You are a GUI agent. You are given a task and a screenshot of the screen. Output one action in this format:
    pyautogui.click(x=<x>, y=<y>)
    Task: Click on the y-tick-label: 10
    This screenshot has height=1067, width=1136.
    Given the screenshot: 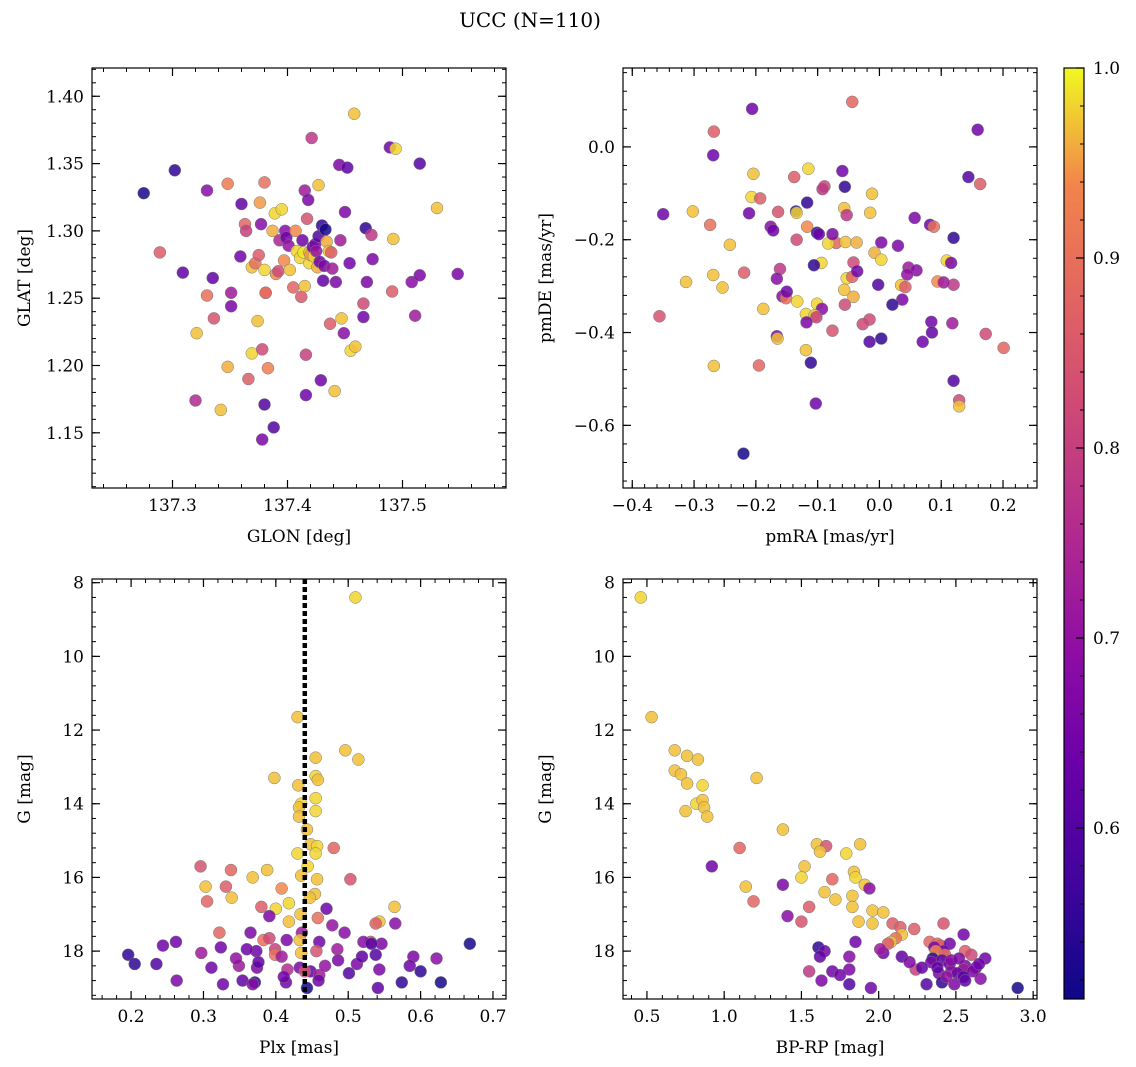 What is the action you would take?
    pyautogui.click(x=73, y=657)
    